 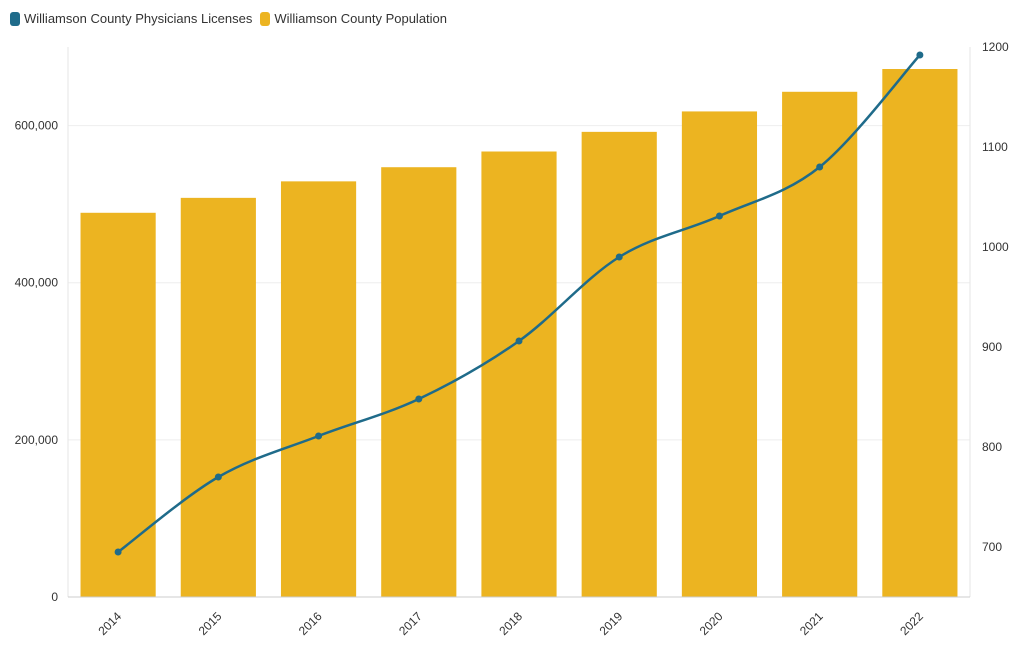 What do you see at coordinates (711, 623) in the screenshot?
I see `x-tick-label-2020: 2020` at bounding box center [711, 623].